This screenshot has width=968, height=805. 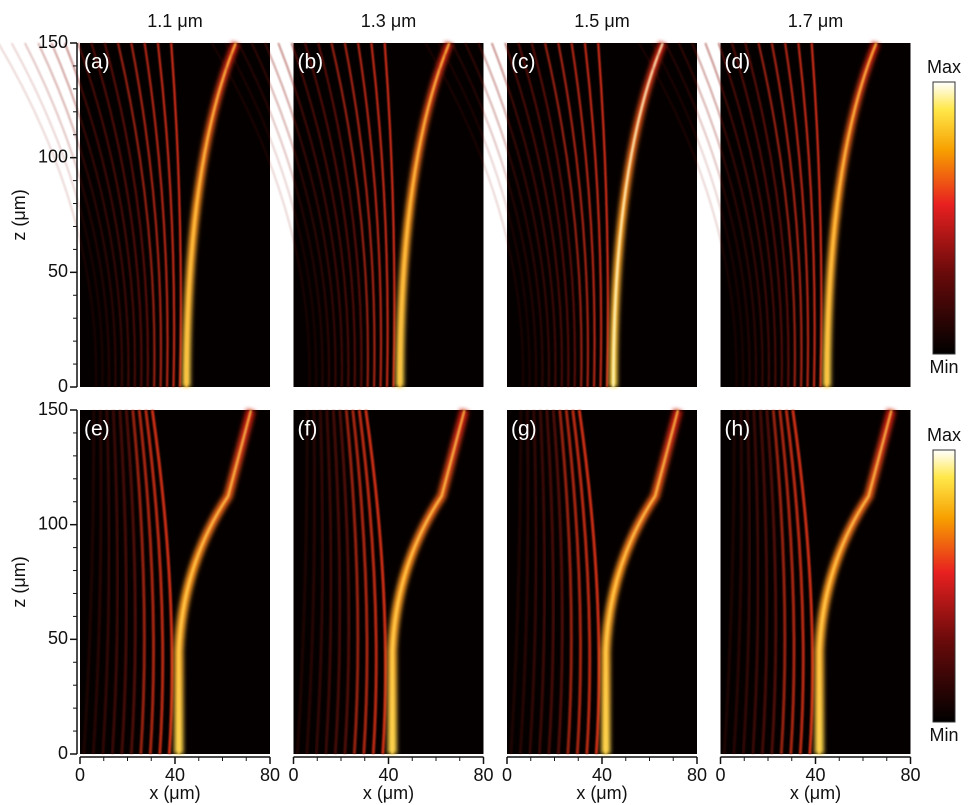 I want to click on panel-label: (f), so click(x=308, y=429).